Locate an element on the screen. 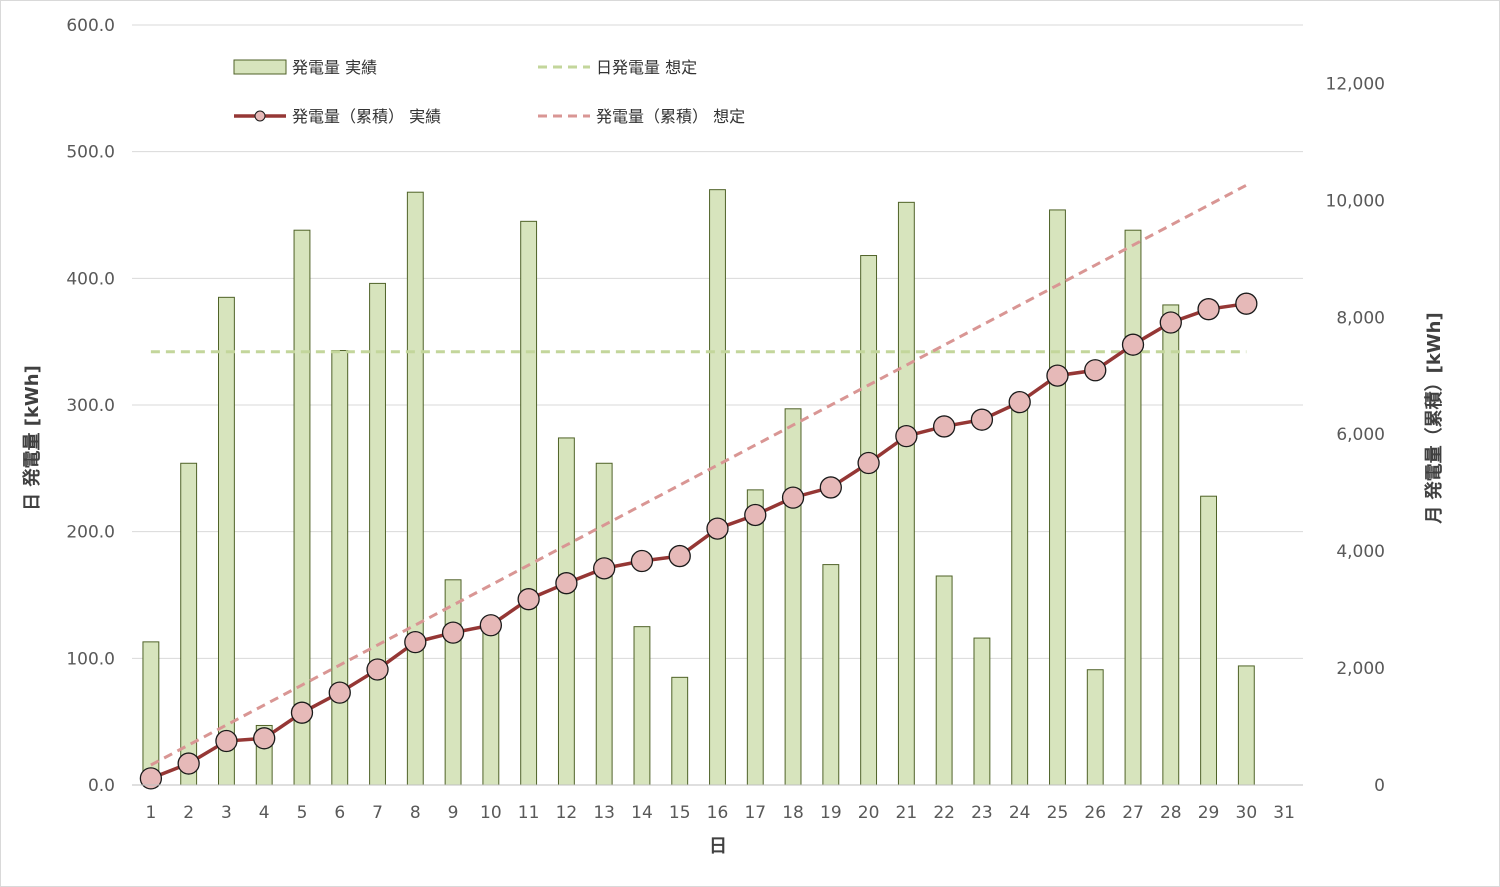 This screenshot has width=1500, height=887. y-tick-label-left: 500.0 is located at coordinates (90, 153).